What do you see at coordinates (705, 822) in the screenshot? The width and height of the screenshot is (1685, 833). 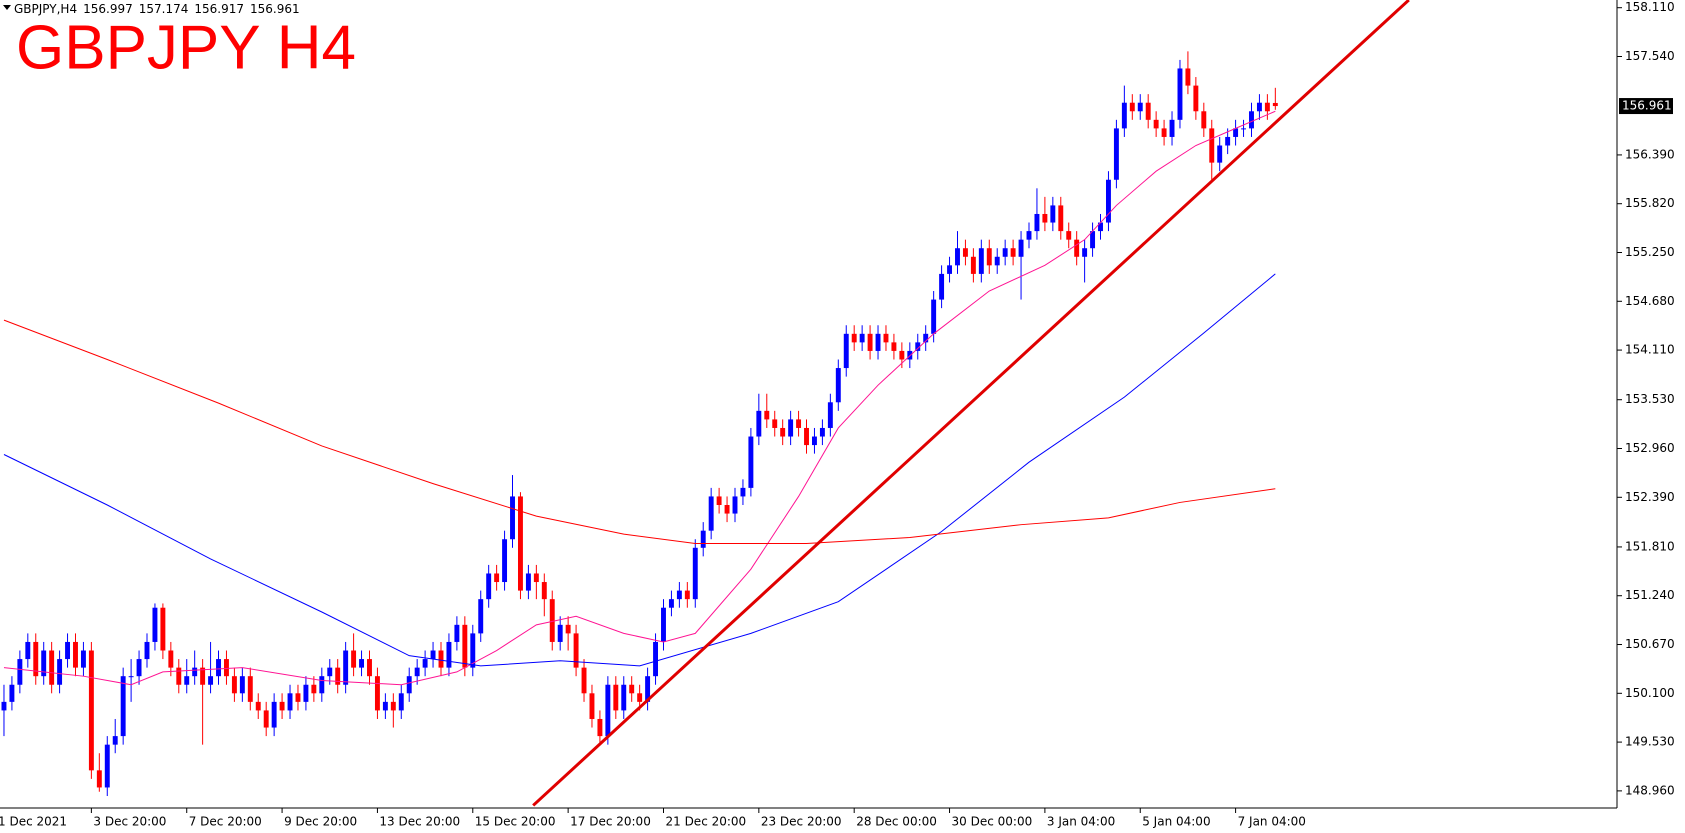 I see `x-tick-label: 21 Dec 20:00` at bounding box center [705, 822].